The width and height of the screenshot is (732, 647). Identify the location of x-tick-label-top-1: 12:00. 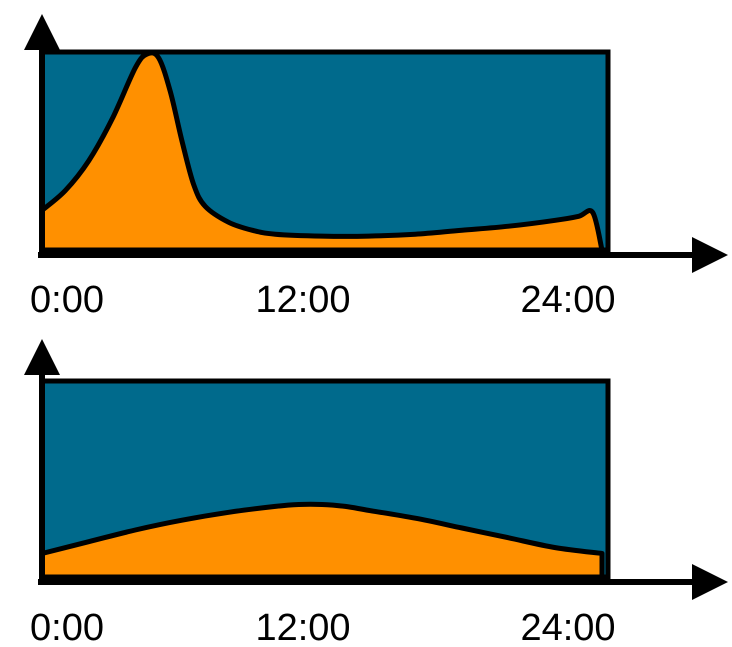
(302, 300).